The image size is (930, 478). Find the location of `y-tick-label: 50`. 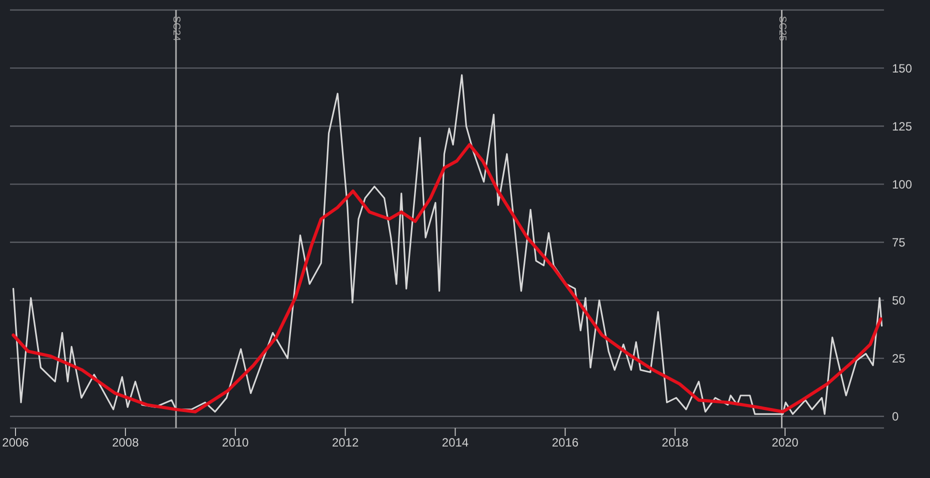

y-tick-label: 50 is located at coordinates (899, 301).